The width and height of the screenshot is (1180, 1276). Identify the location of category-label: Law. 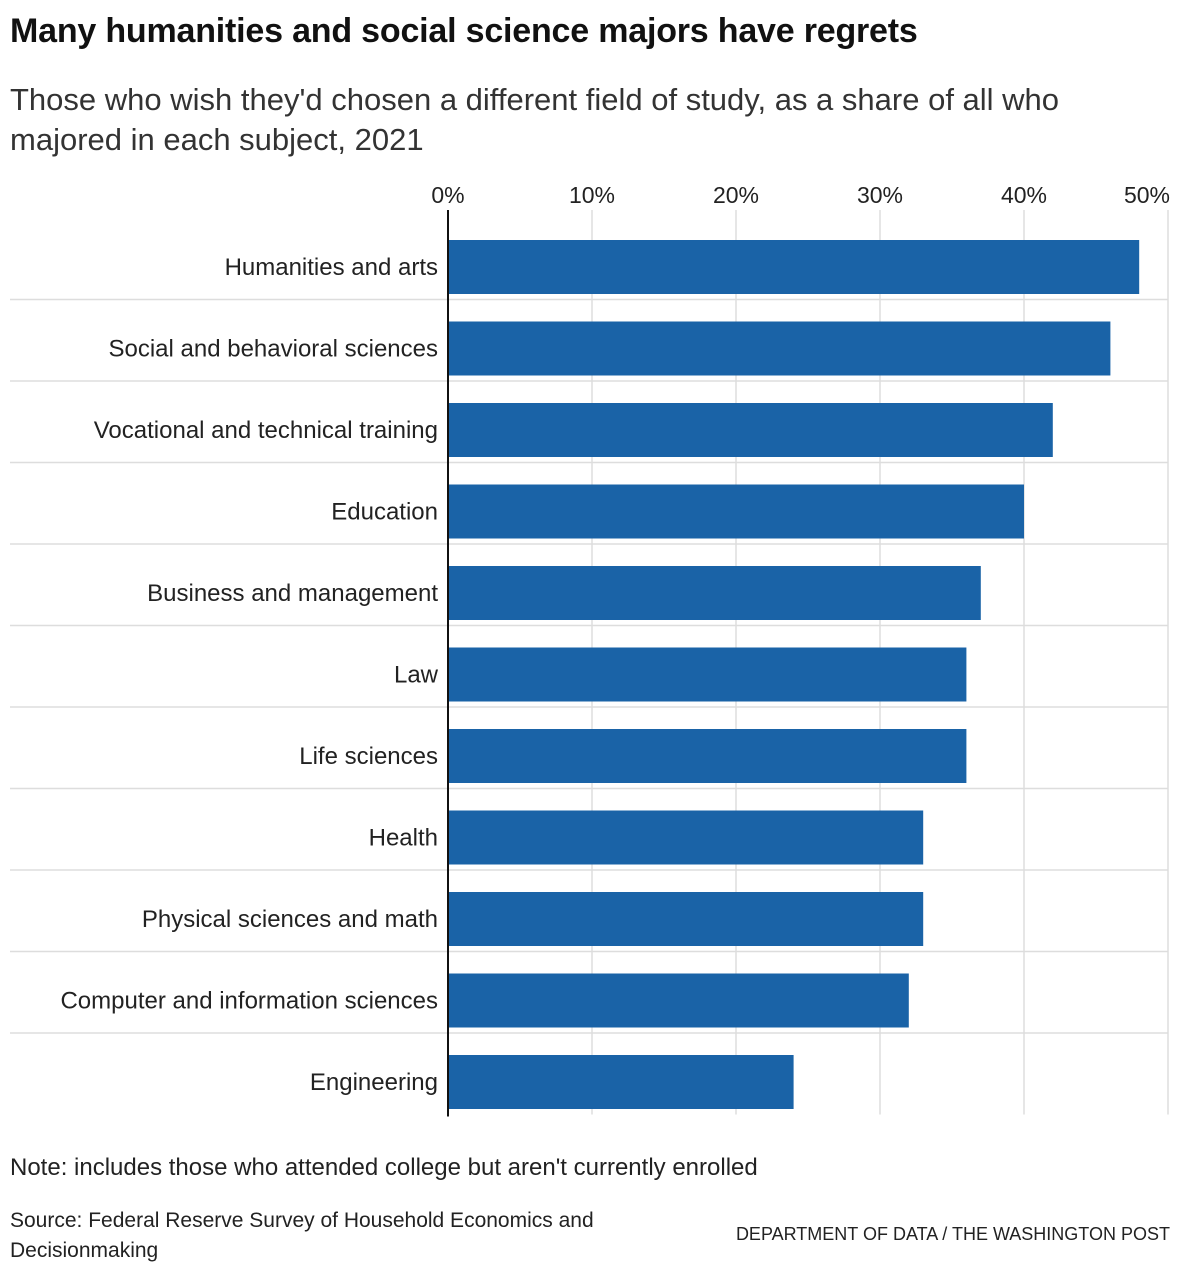
(416, 675).